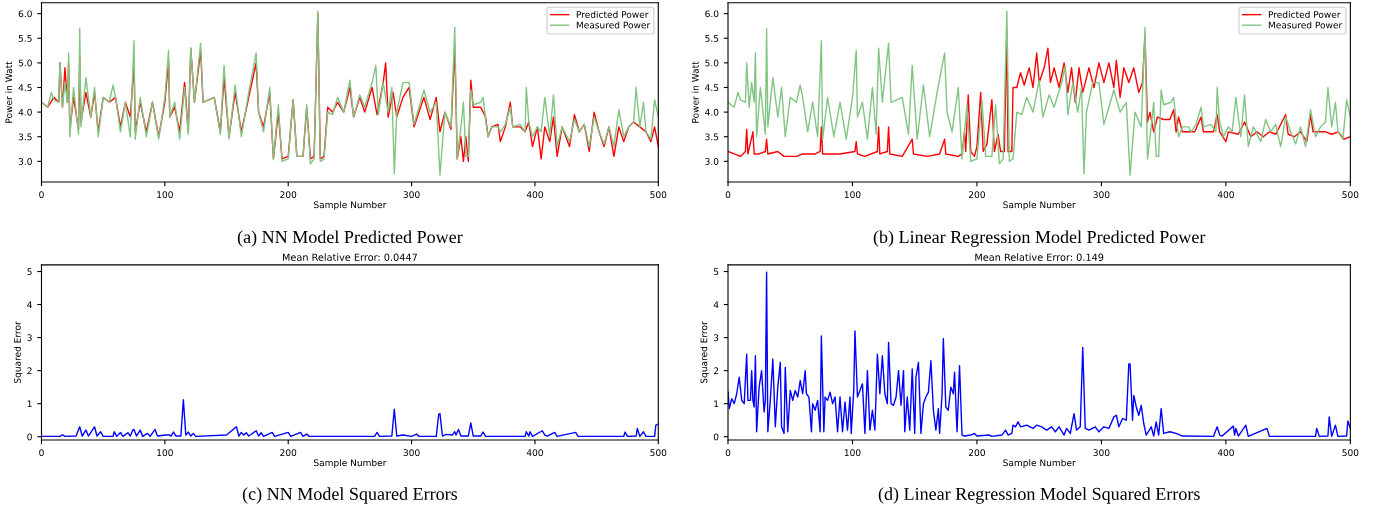  Describe the element at coordinates (350, 495) in the screenshot. I see `text: (c) NN Model Squared Errors` at that location.